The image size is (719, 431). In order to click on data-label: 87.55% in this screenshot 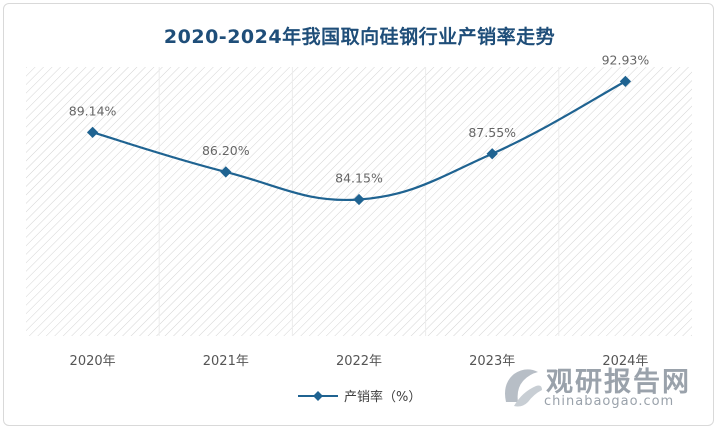, I will do `click(492, 132)`.